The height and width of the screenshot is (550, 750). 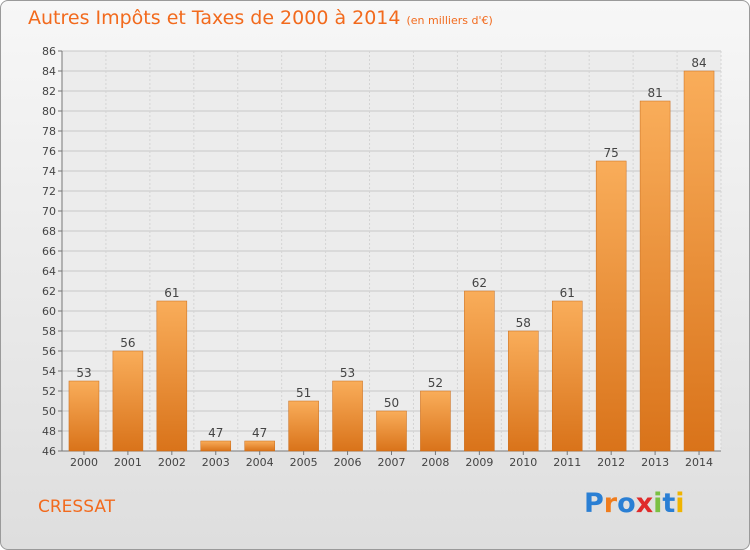 I want to click on data-label-2009: 62, so click(x=479, y=283).